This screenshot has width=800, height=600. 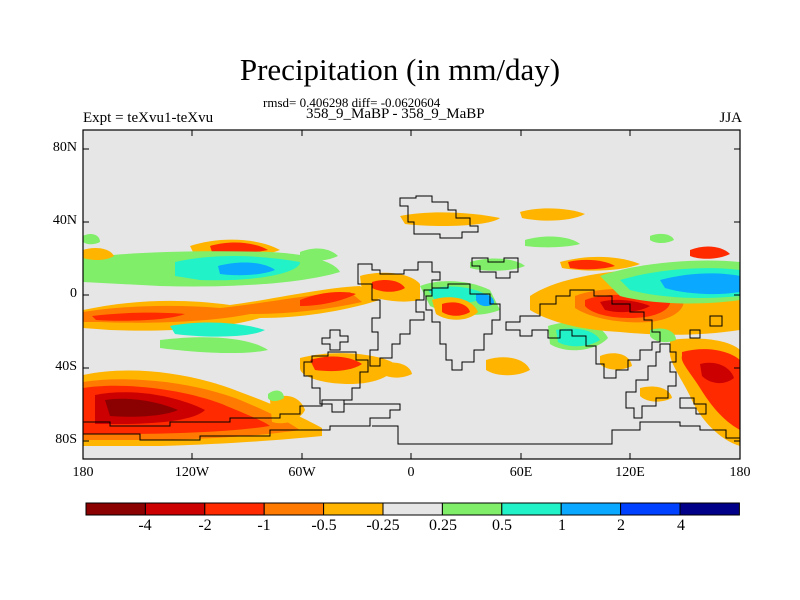 I want to click on coast-australia, so click(x=651, y=381).